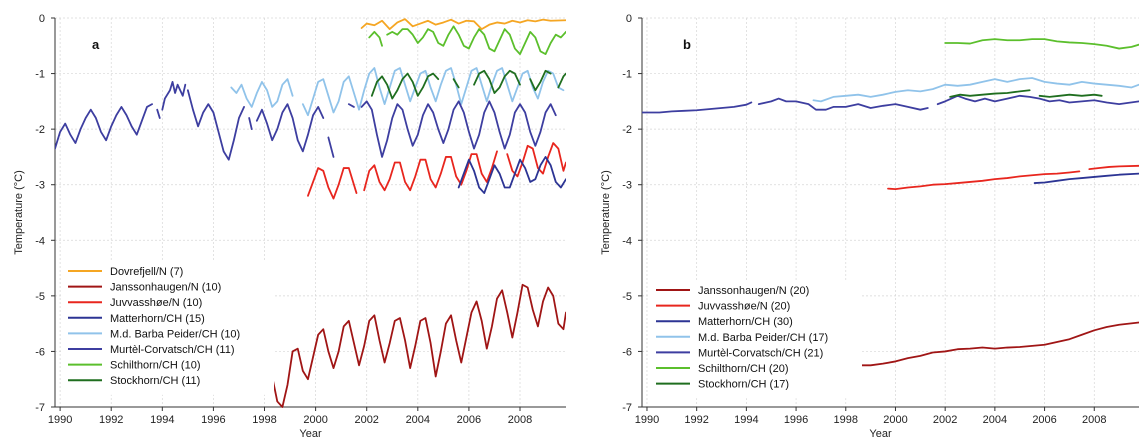 This screenshot has height=444, width=1139. Describe the element at coordinates (213, 420) in the screenshot. I see `panel-a-x-tick-label-3: 1996` at that location.